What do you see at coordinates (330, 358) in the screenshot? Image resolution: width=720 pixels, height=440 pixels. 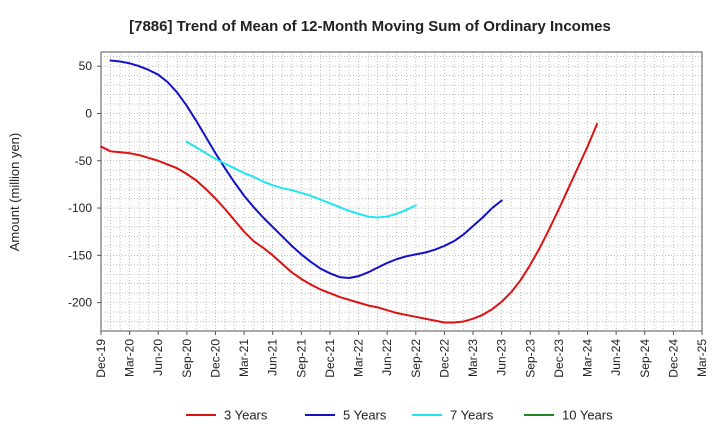 I see `x-tick-label: Dec-21` at bounding box center [330, 358].